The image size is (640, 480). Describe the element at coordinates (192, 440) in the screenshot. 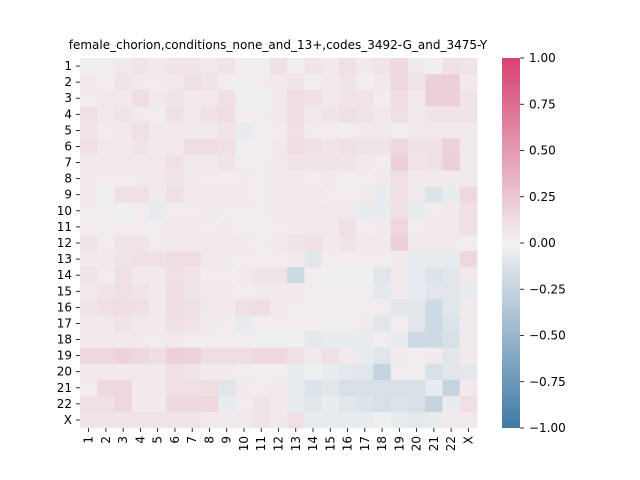

I see `x-tick-label: 7` at that location.